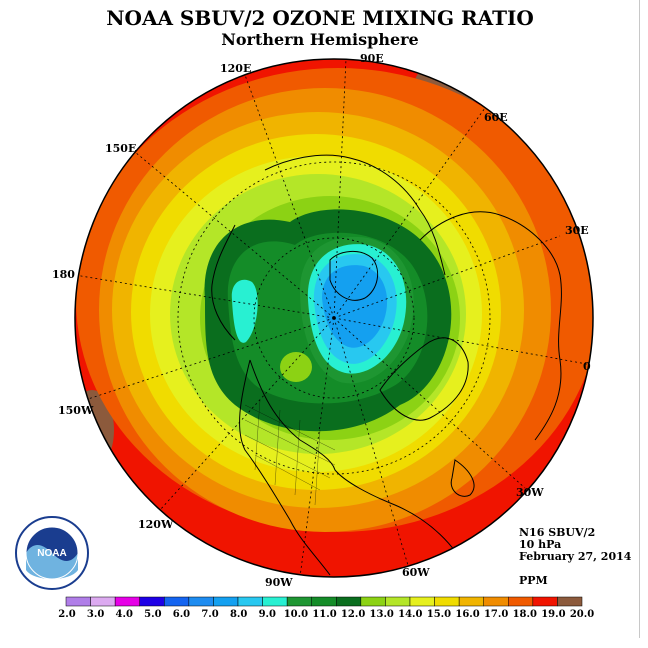 The height and width of the screenshot is (648, 648). I want to click on meridian-90e, so click(340, 189).